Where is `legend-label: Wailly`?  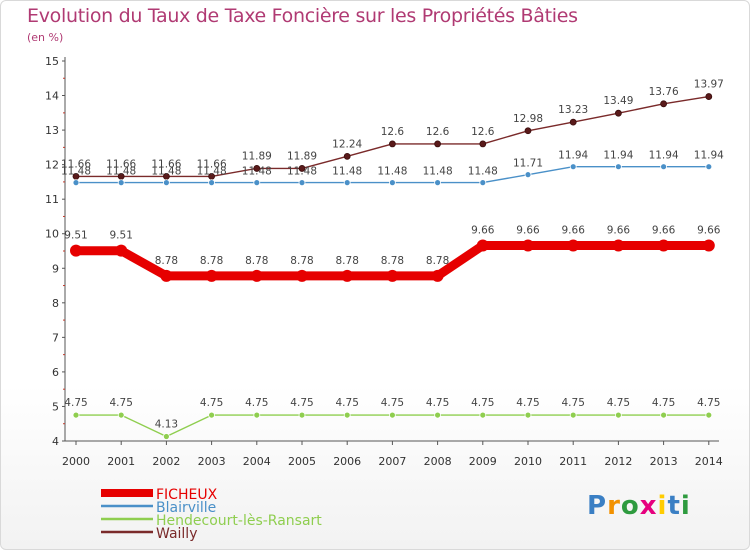 legend-label: Wailly is located at coordinates (176, 534).